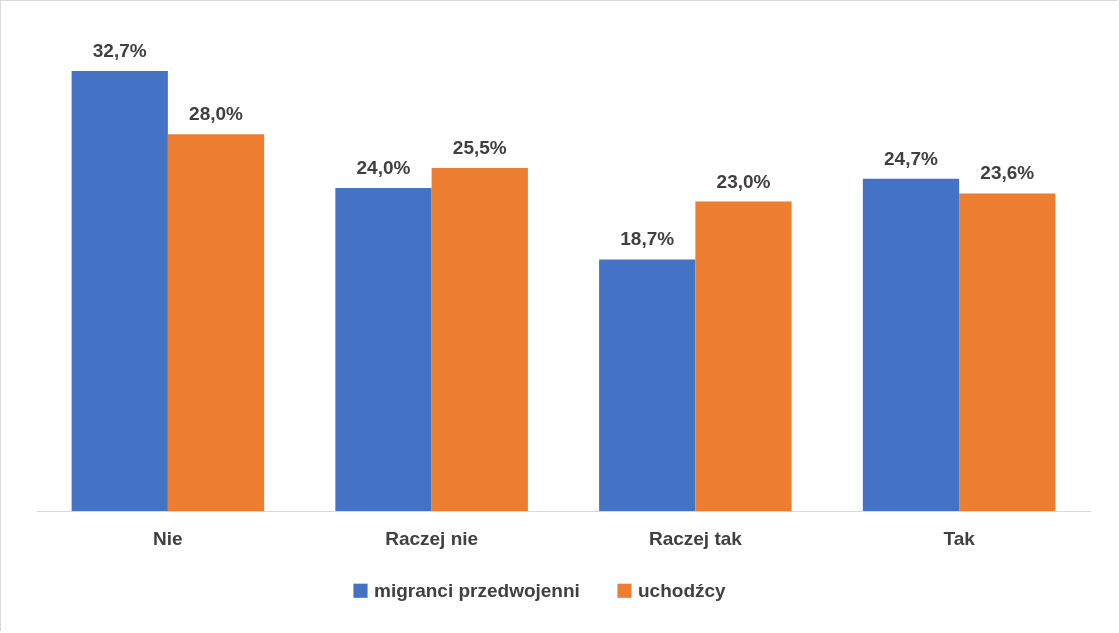 The width and height of the screenshot is (1119, 633). Describe the element at coordinates (743, 181) in the screenshot. I see `data-label: 23,0%` at that location.